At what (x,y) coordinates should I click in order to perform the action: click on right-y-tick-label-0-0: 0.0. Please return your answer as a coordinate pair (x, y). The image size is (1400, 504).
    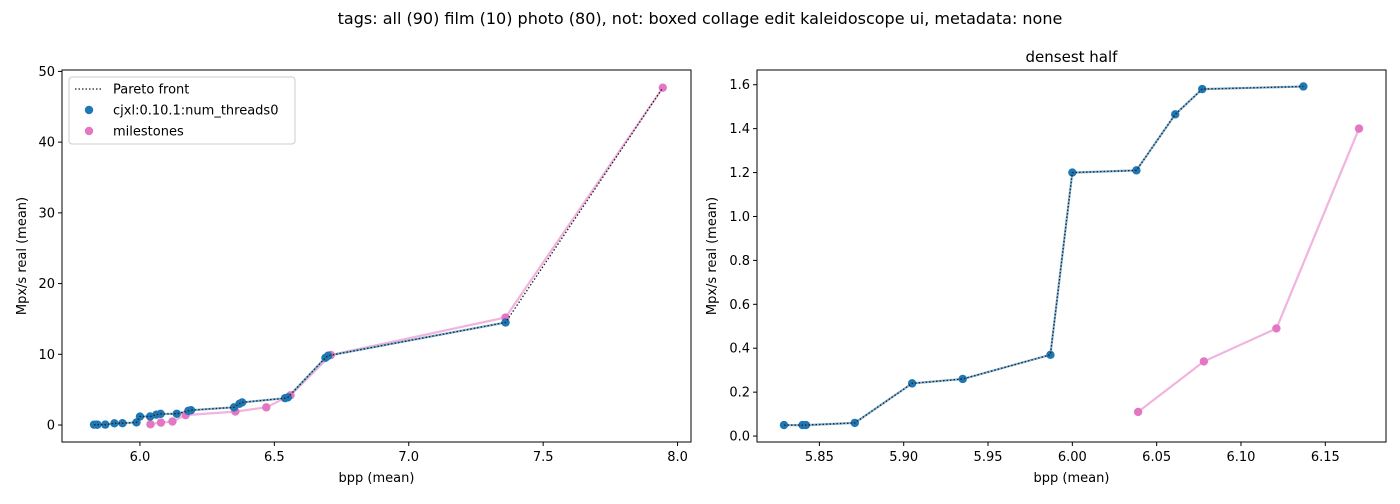
    Looking at the image, I should click on (739, 437).